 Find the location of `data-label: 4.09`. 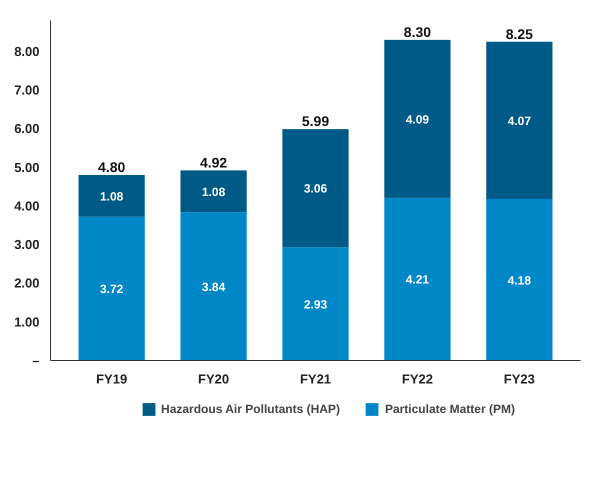

data-label: 4.09 is located at coordinates (418, 119).